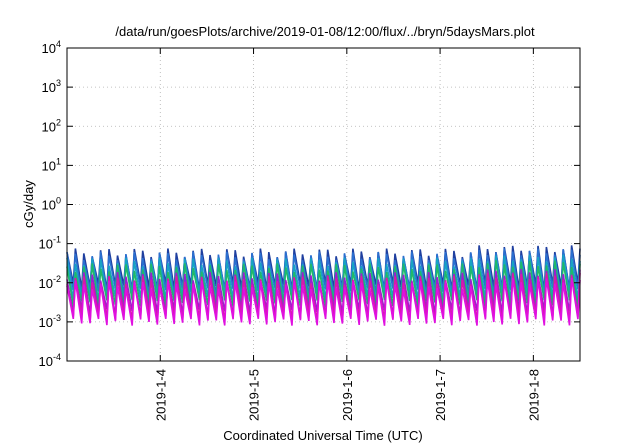 This screenshot has width=640, height=448. I want to click on y-tick-label: 10¹, so click(51, 164).